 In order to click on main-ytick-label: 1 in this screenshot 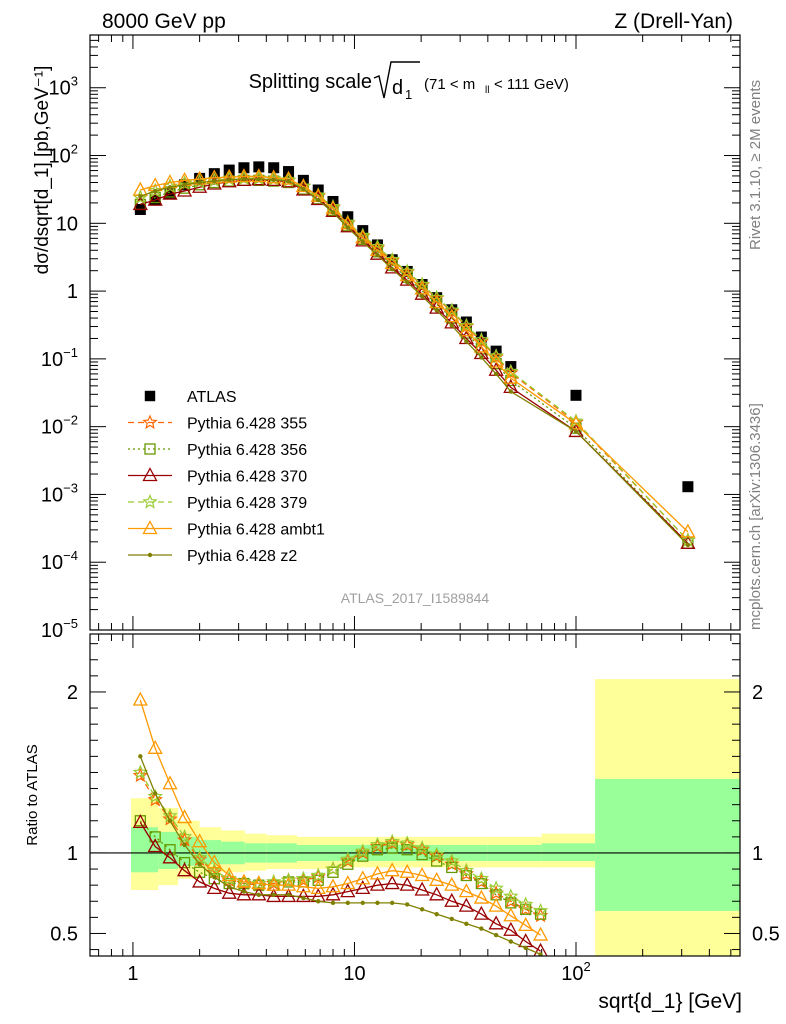, I will do `click(72, 292)`.